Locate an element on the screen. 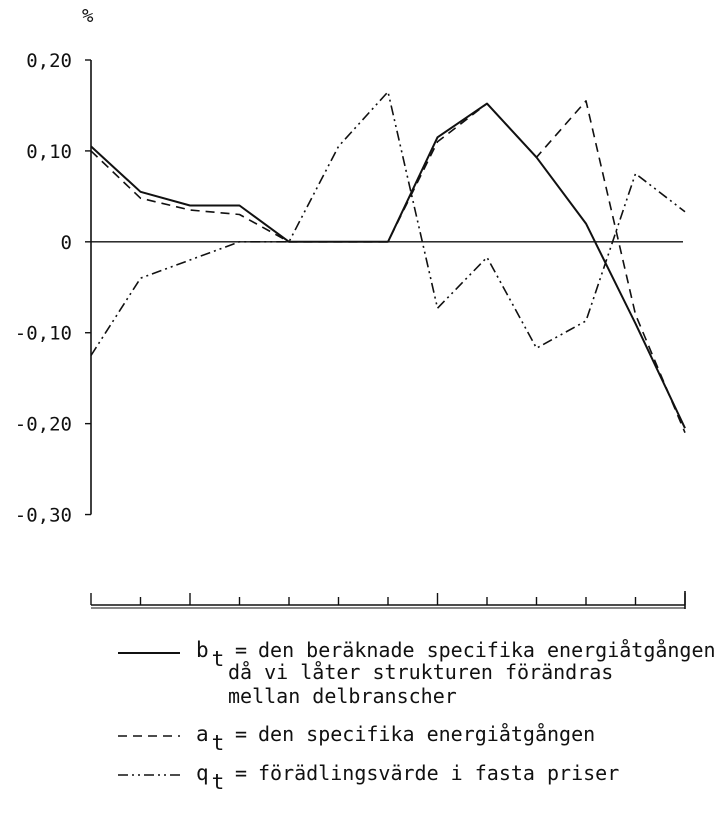  y-axis-ticks: 0,20 0,10 0 -0,10 -0,20 -0,30 is located at coordinates (53, 288).